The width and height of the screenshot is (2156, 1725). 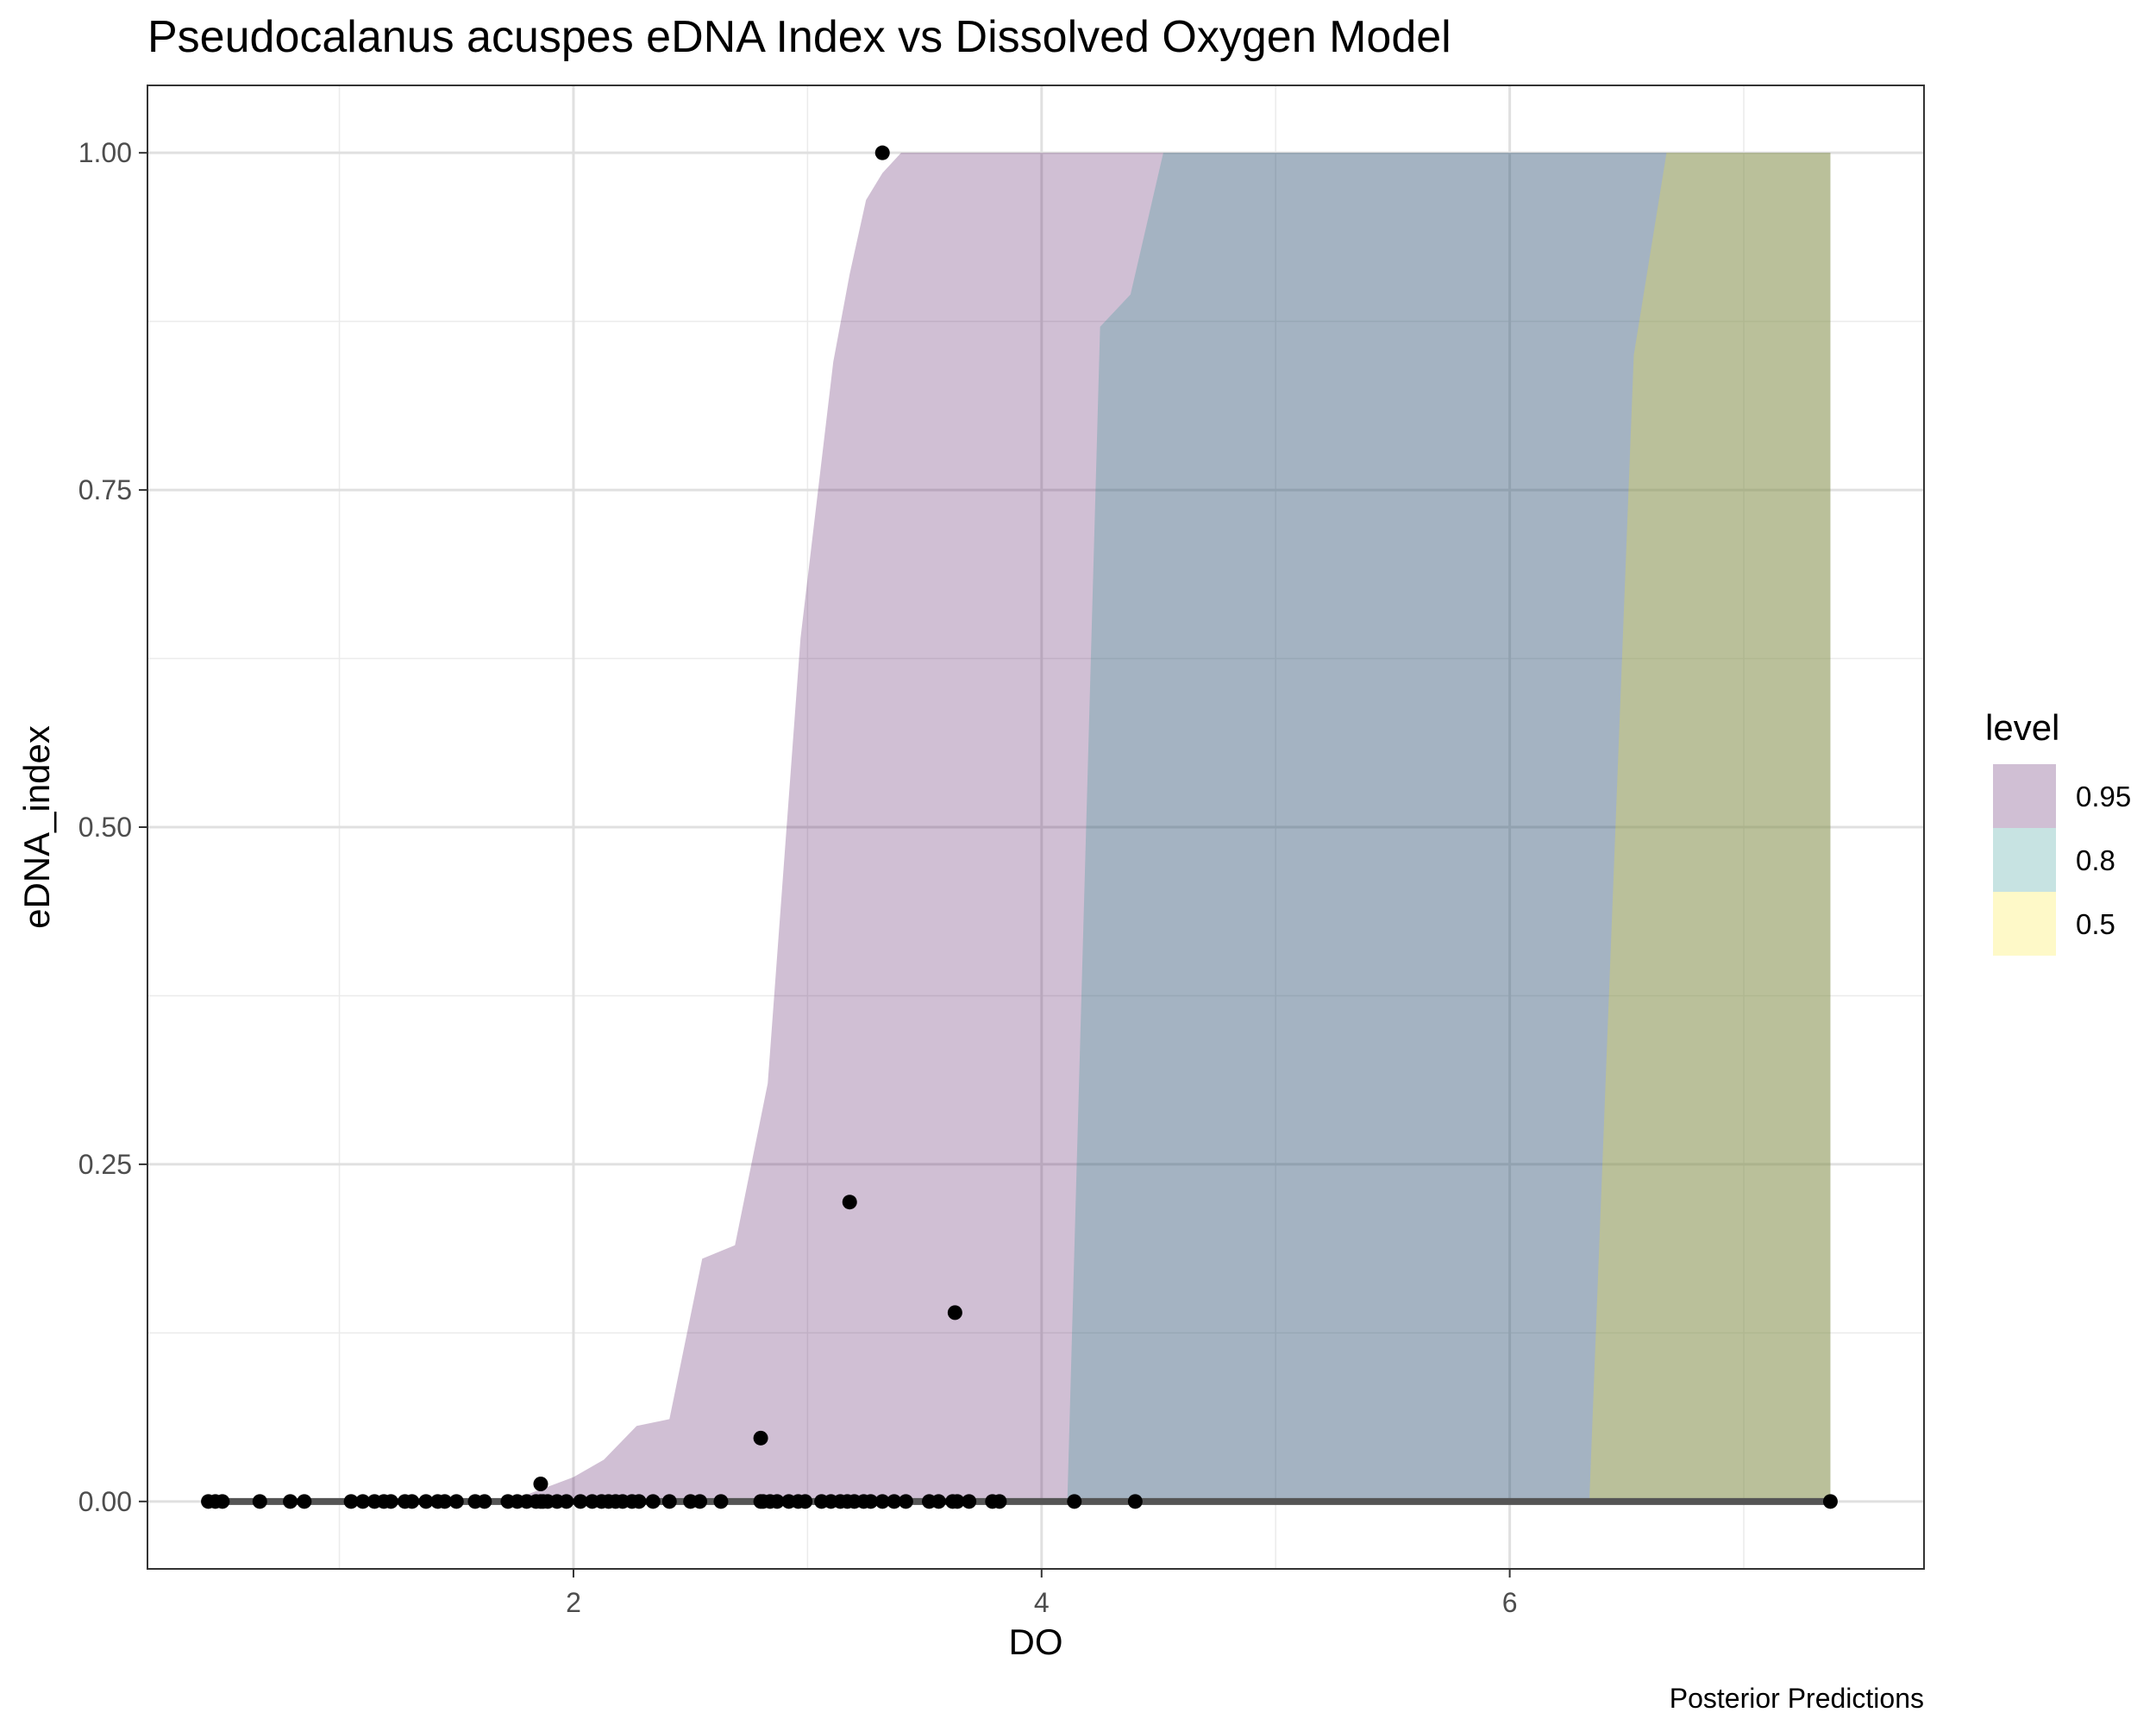 I want to click on legend-key-0.8, so click(x=2024, y=860).